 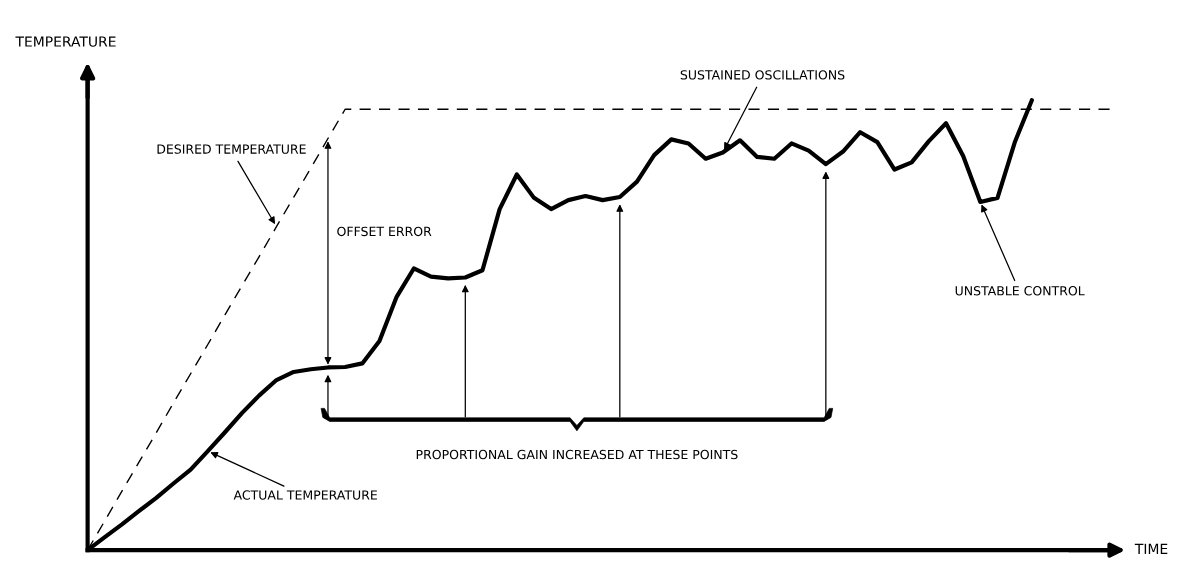 I want to click on annotation: ACTUAL TEMPERATURE, so click(x=305, y=495).